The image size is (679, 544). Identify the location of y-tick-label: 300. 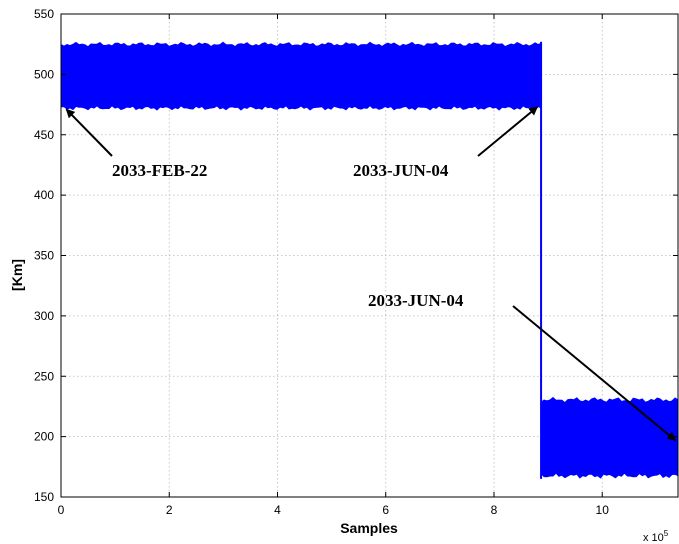
(44, 316).